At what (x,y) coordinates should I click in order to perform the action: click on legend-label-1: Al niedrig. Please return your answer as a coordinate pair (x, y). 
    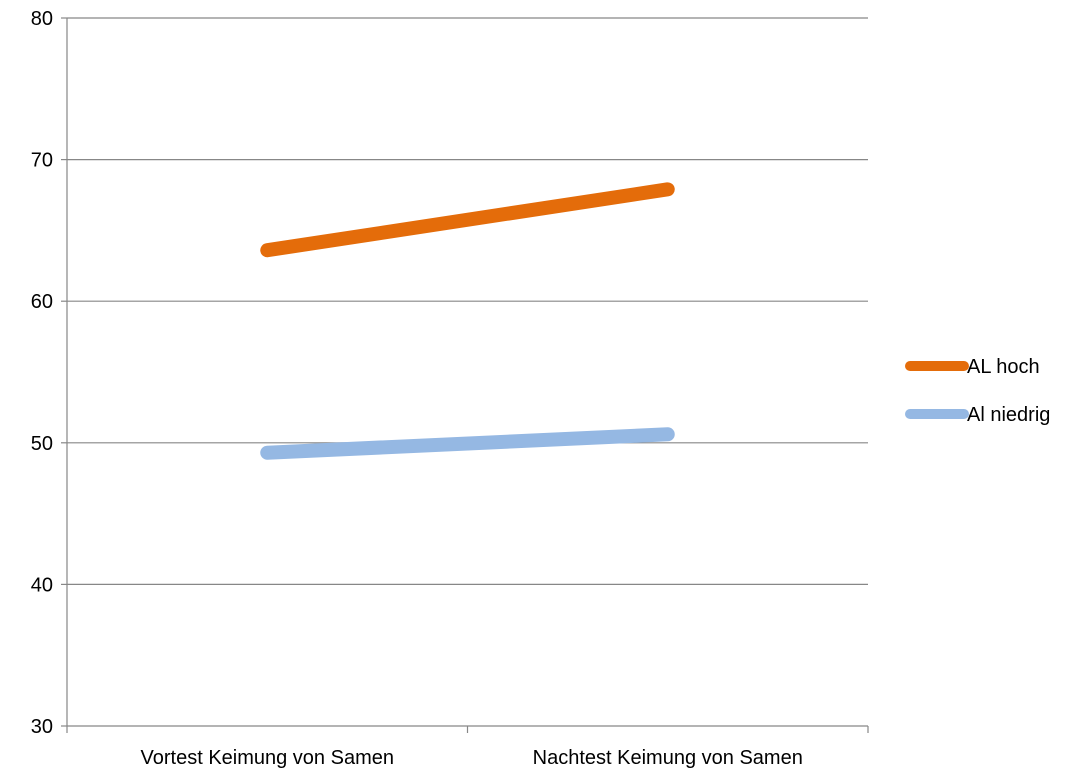
    Looking at the image, I should click on (1008, 415).